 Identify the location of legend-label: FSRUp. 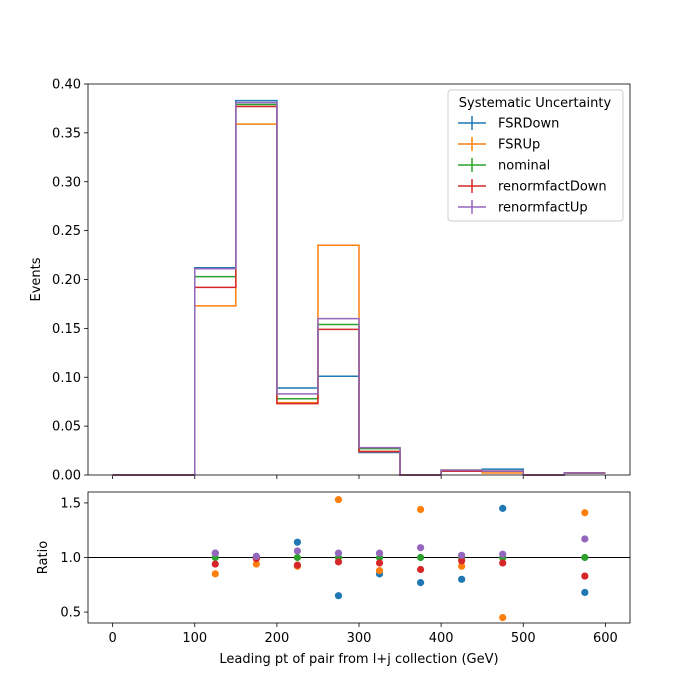
(519, 145).